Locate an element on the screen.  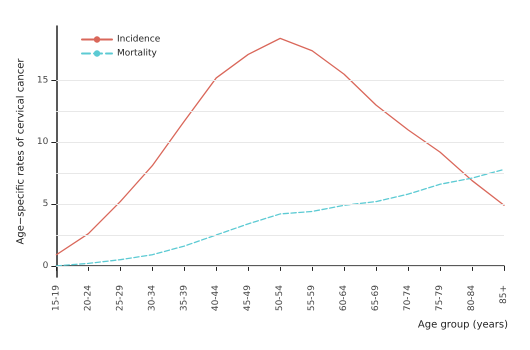
x-tick-label: 85+ is located at coordinates (504, 294).